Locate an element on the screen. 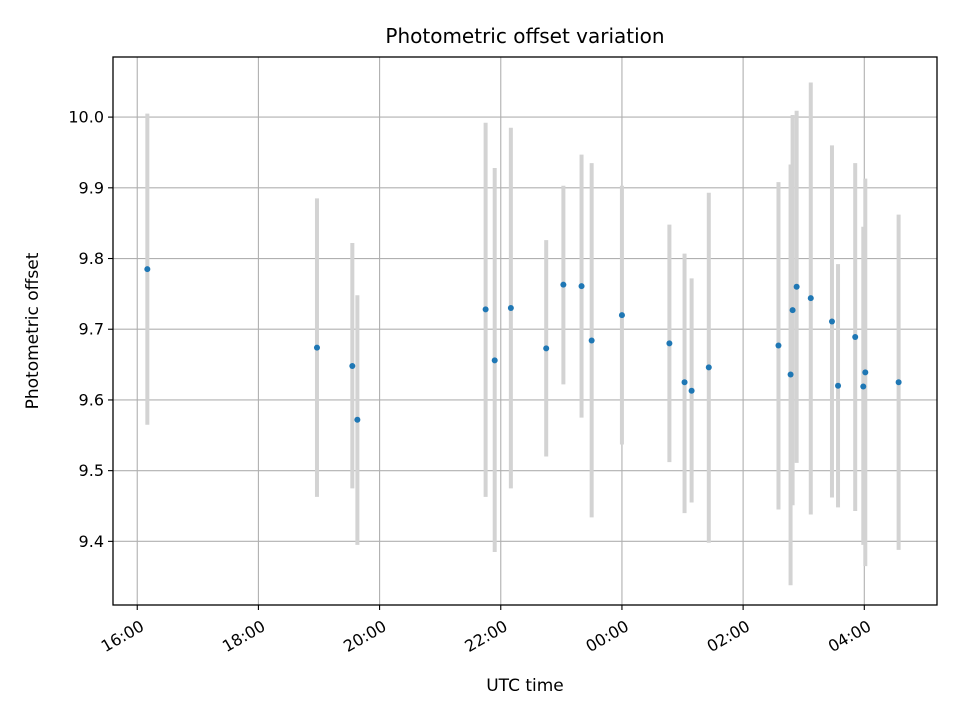 This screenshot has height=720, width=960. y-axis-label: Photometric offset is located at coordinates (33, 330).